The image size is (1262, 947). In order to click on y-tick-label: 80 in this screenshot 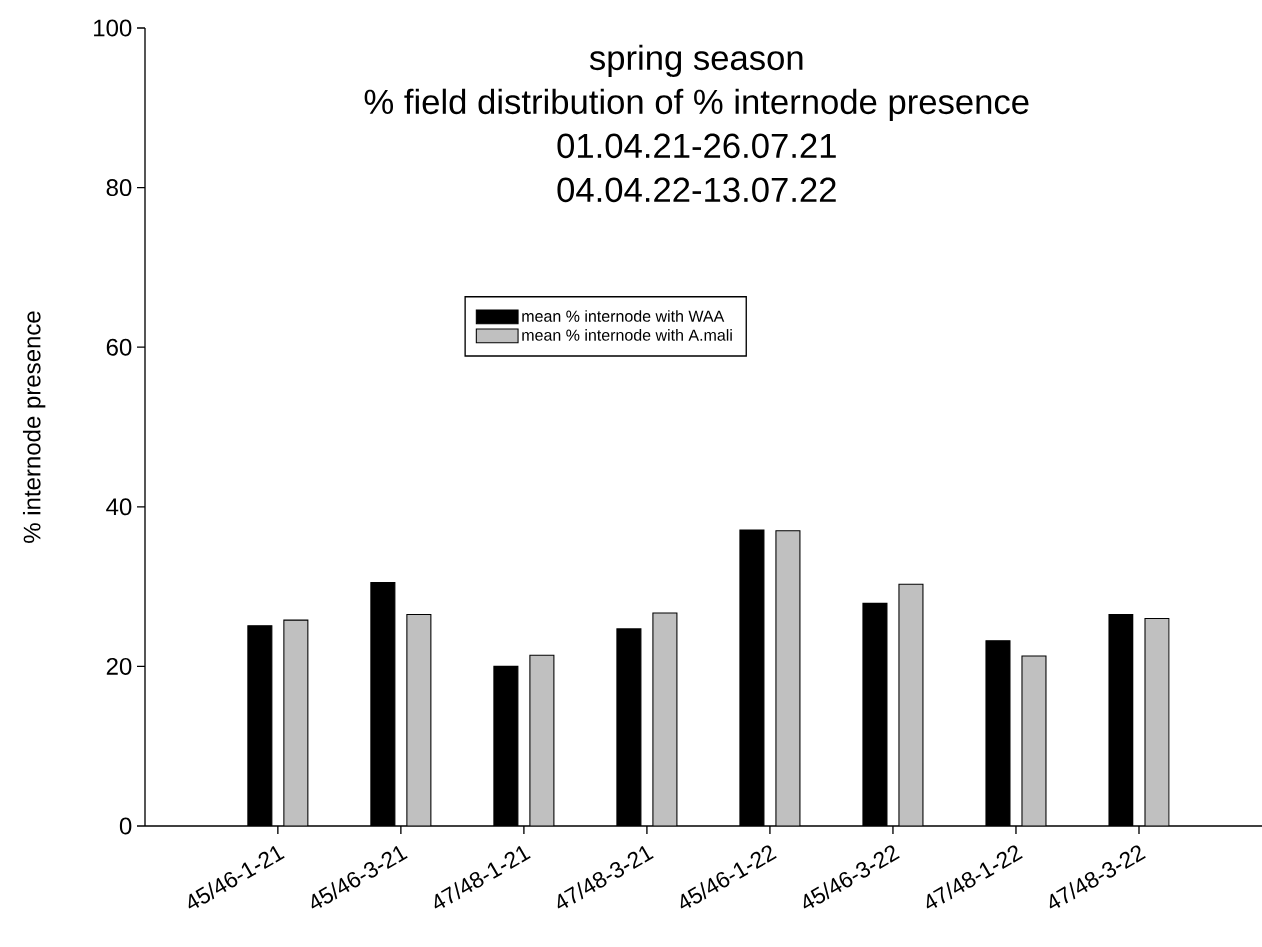, I will do `click(119, 188)`.